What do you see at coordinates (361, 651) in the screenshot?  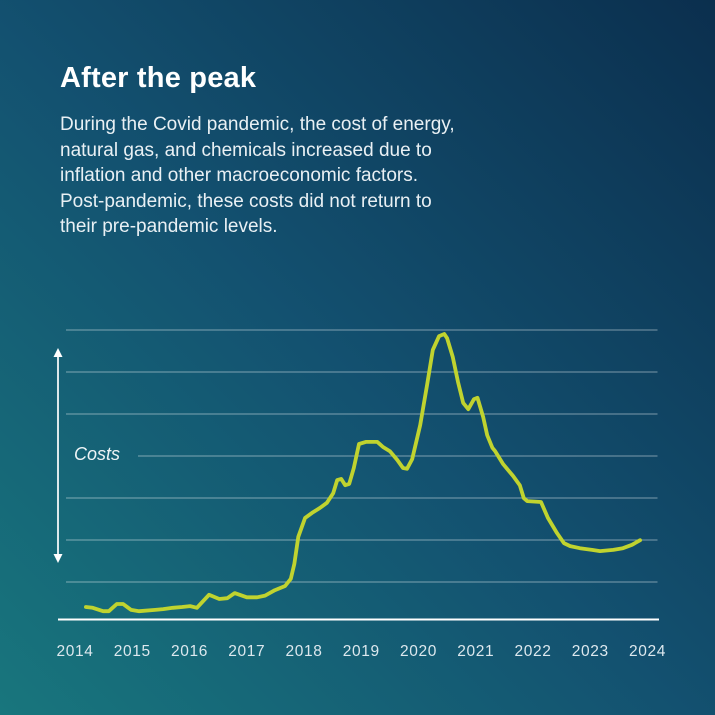 I see `x-tick-label: 2019` at bounding box center [361, 651].